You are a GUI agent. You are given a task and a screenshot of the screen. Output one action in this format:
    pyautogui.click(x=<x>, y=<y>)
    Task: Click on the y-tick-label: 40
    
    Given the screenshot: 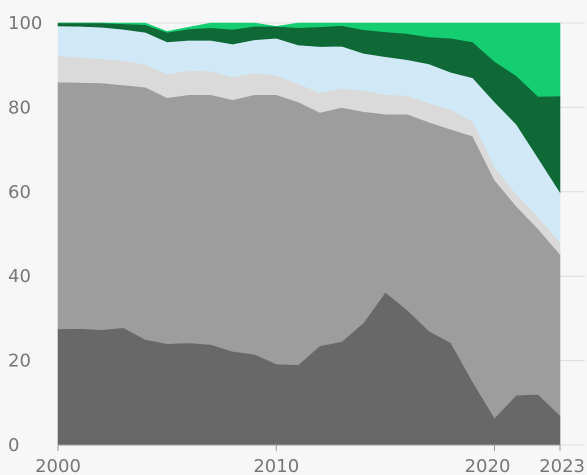 What is the action you would take?
    pyautogui.click(x=19, y=276)
    